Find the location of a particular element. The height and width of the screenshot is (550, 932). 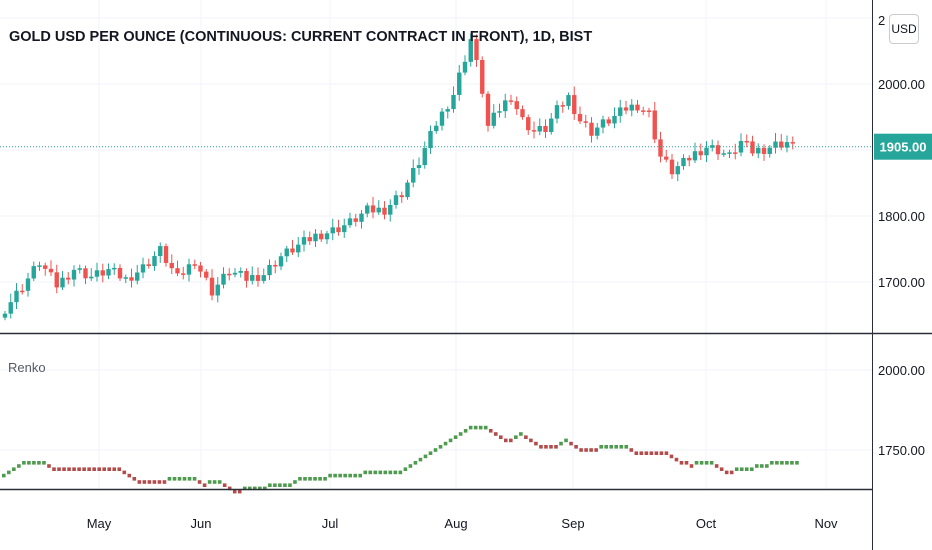

main-price-axis: 1700.00 1800.00 2000.00 2 is located at coordinates (901, 151).